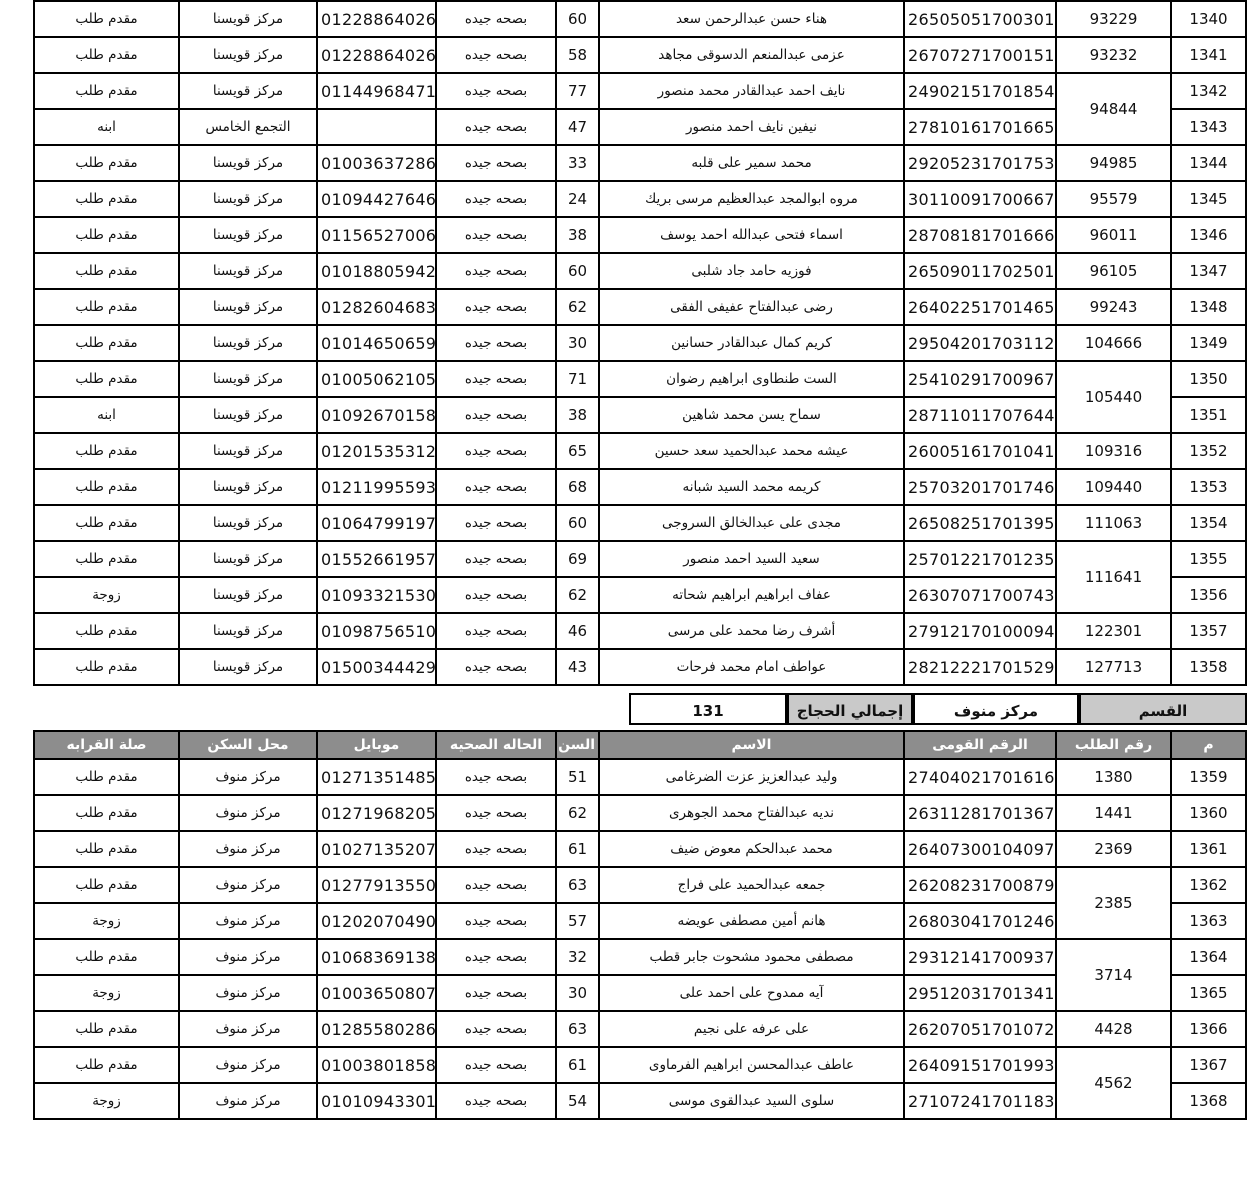 This screenshot has width=1253, height=1183. What do you see at coordinates (980, 307) in the screenshot?
I see `national-id-cell: 26402251701465` at bounding box center [980, 307].